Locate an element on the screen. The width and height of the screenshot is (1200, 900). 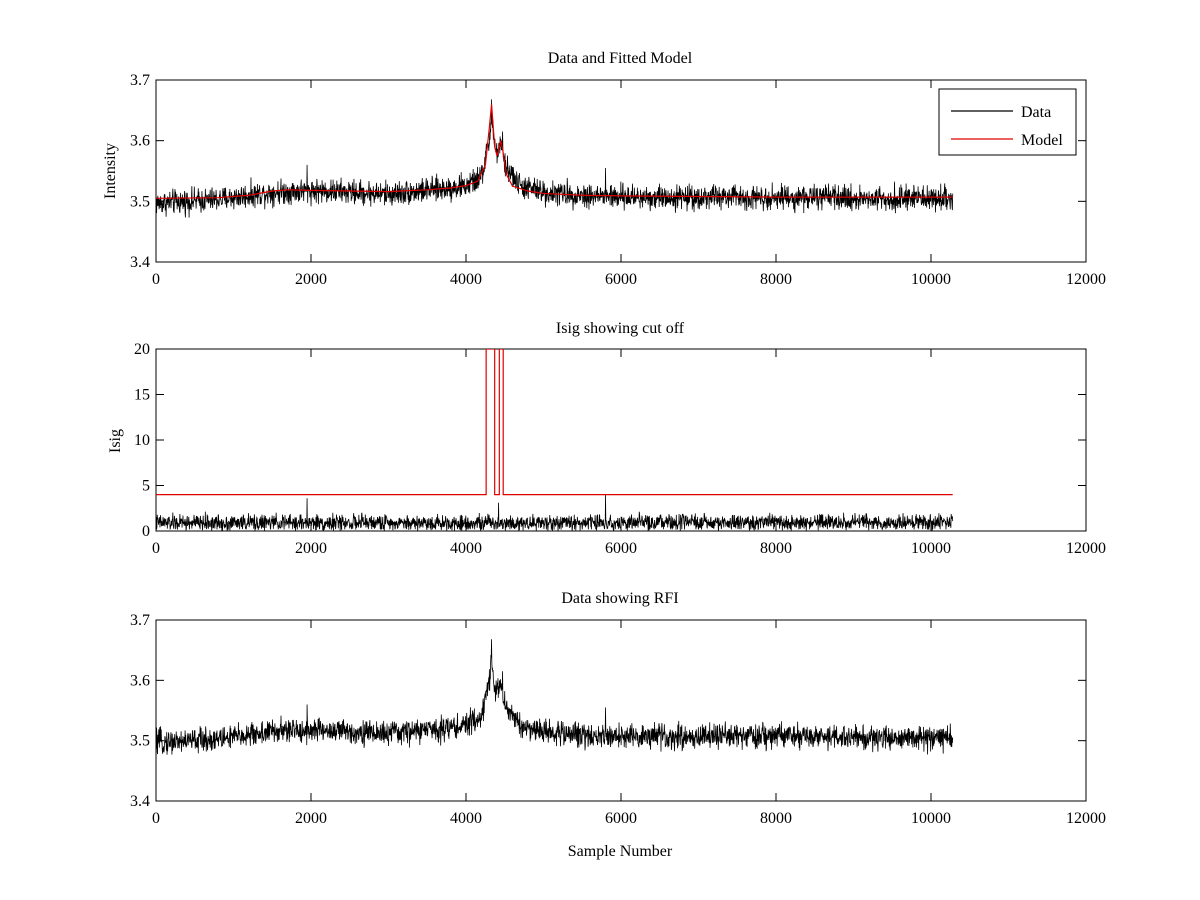
y-tick-label: 0 is located at coordinates (146, 531).